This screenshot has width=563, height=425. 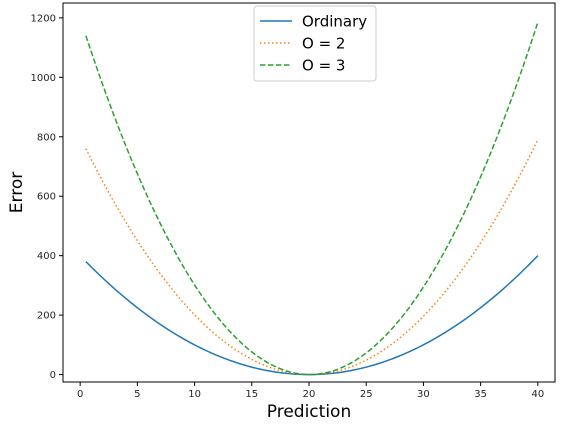 What do you see at coordinates (366, 394) in the screenshot?
I see `x-tick-label: 25` at bounding box center [366, 394].